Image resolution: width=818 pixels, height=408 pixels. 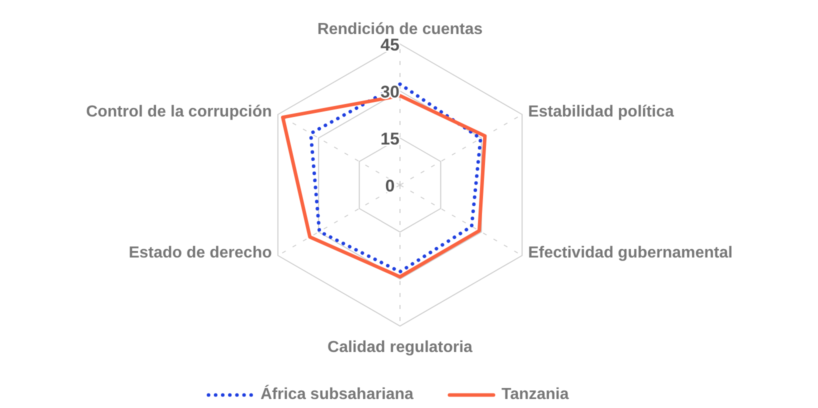 I want to click on spoke-label: Calidad regulatoria, so click(x=400, y=347).